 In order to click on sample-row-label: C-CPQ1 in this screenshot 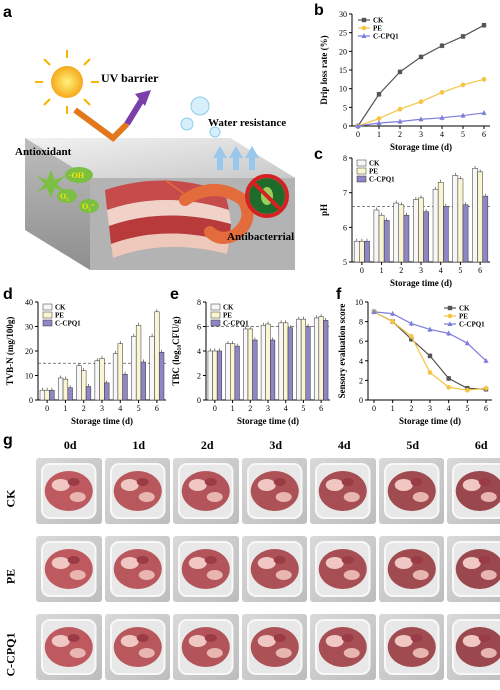, I will do `click(10, 654)`.